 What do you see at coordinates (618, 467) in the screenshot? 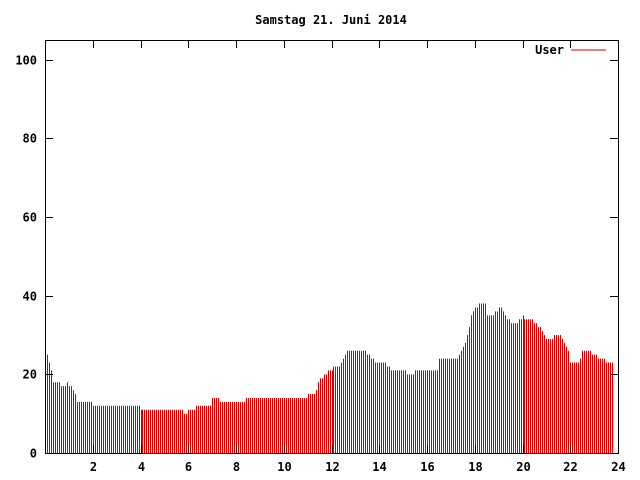
I see `x-tick-label: 24` at bounding box center [618, 467].